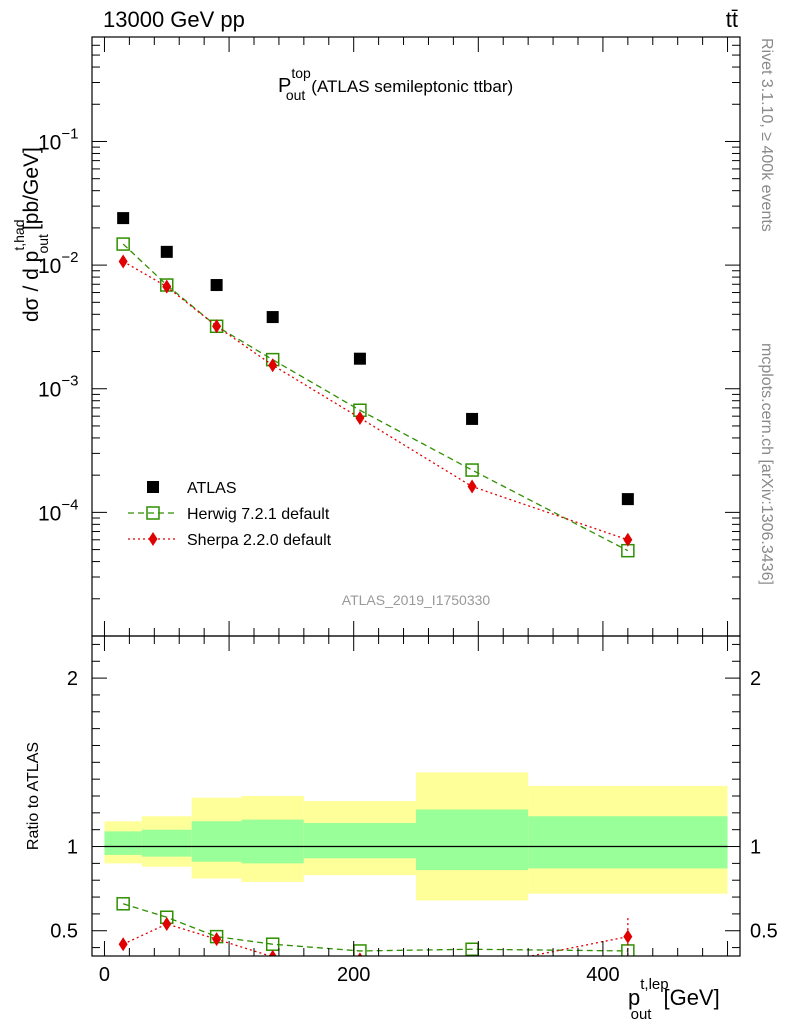 This screenshot has width=786, height=1024. Describe the element at coordinates (766, 464) in the screenshot. I see `mcplots-label: mcplots.cern.ch [arXiv:1306.3436]` at that location.